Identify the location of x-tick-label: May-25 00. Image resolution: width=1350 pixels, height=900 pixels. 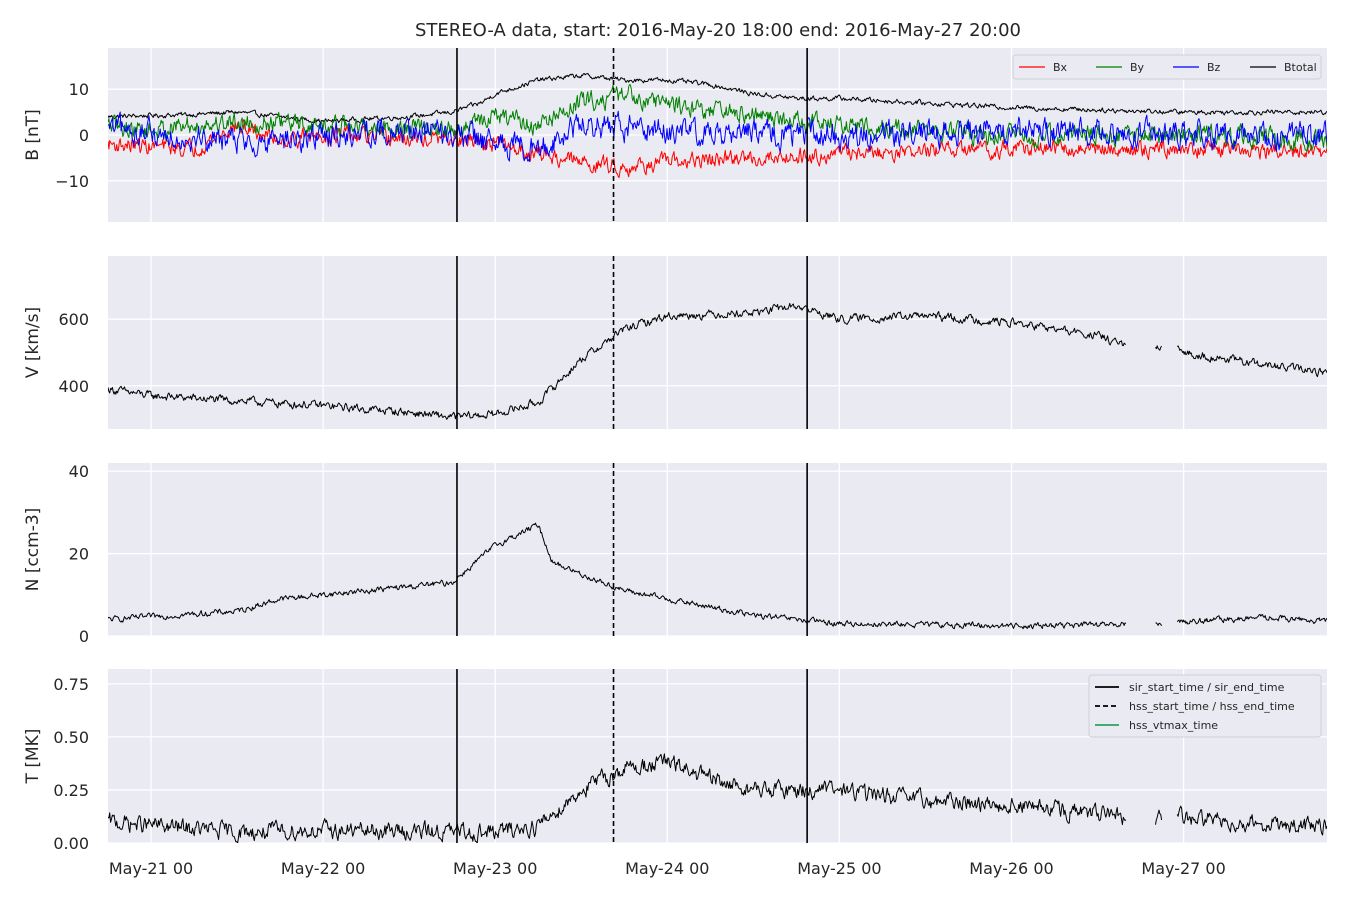
(839, 868).